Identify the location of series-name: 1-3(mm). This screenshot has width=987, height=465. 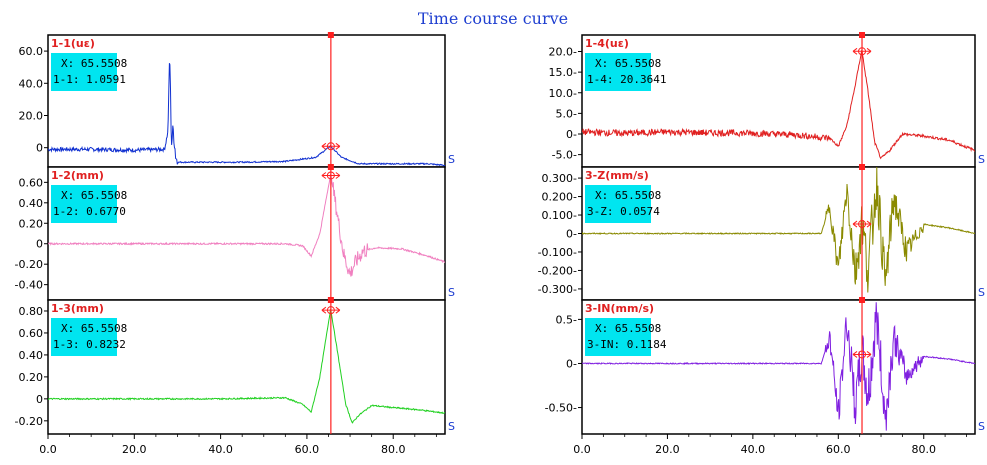
(77, 308).